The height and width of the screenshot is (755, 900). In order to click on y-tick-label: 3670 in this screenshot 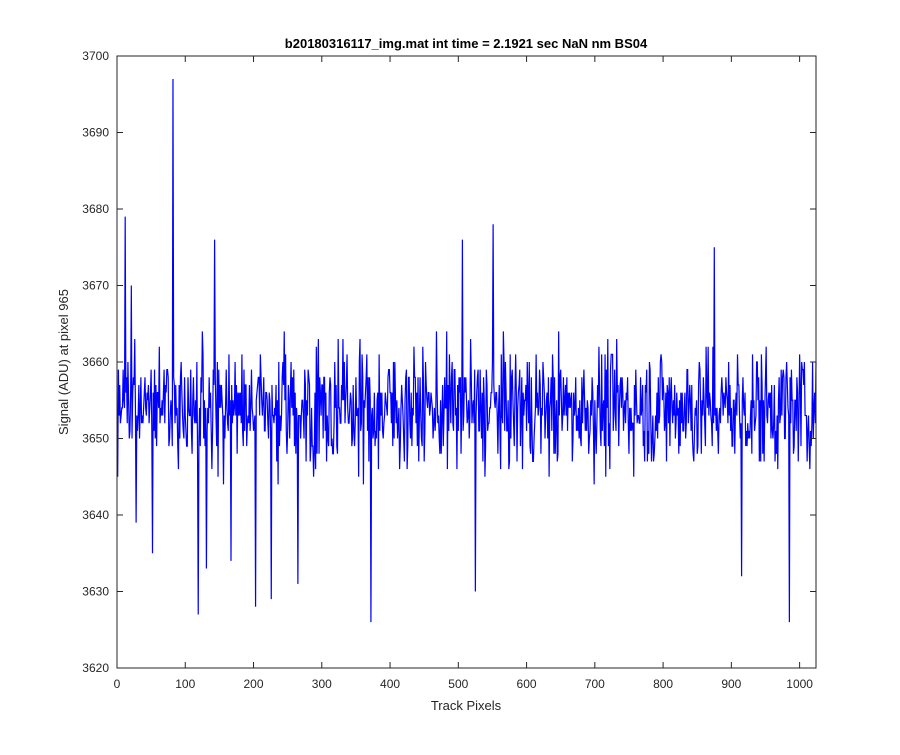, I will do `click(95, 286)`.